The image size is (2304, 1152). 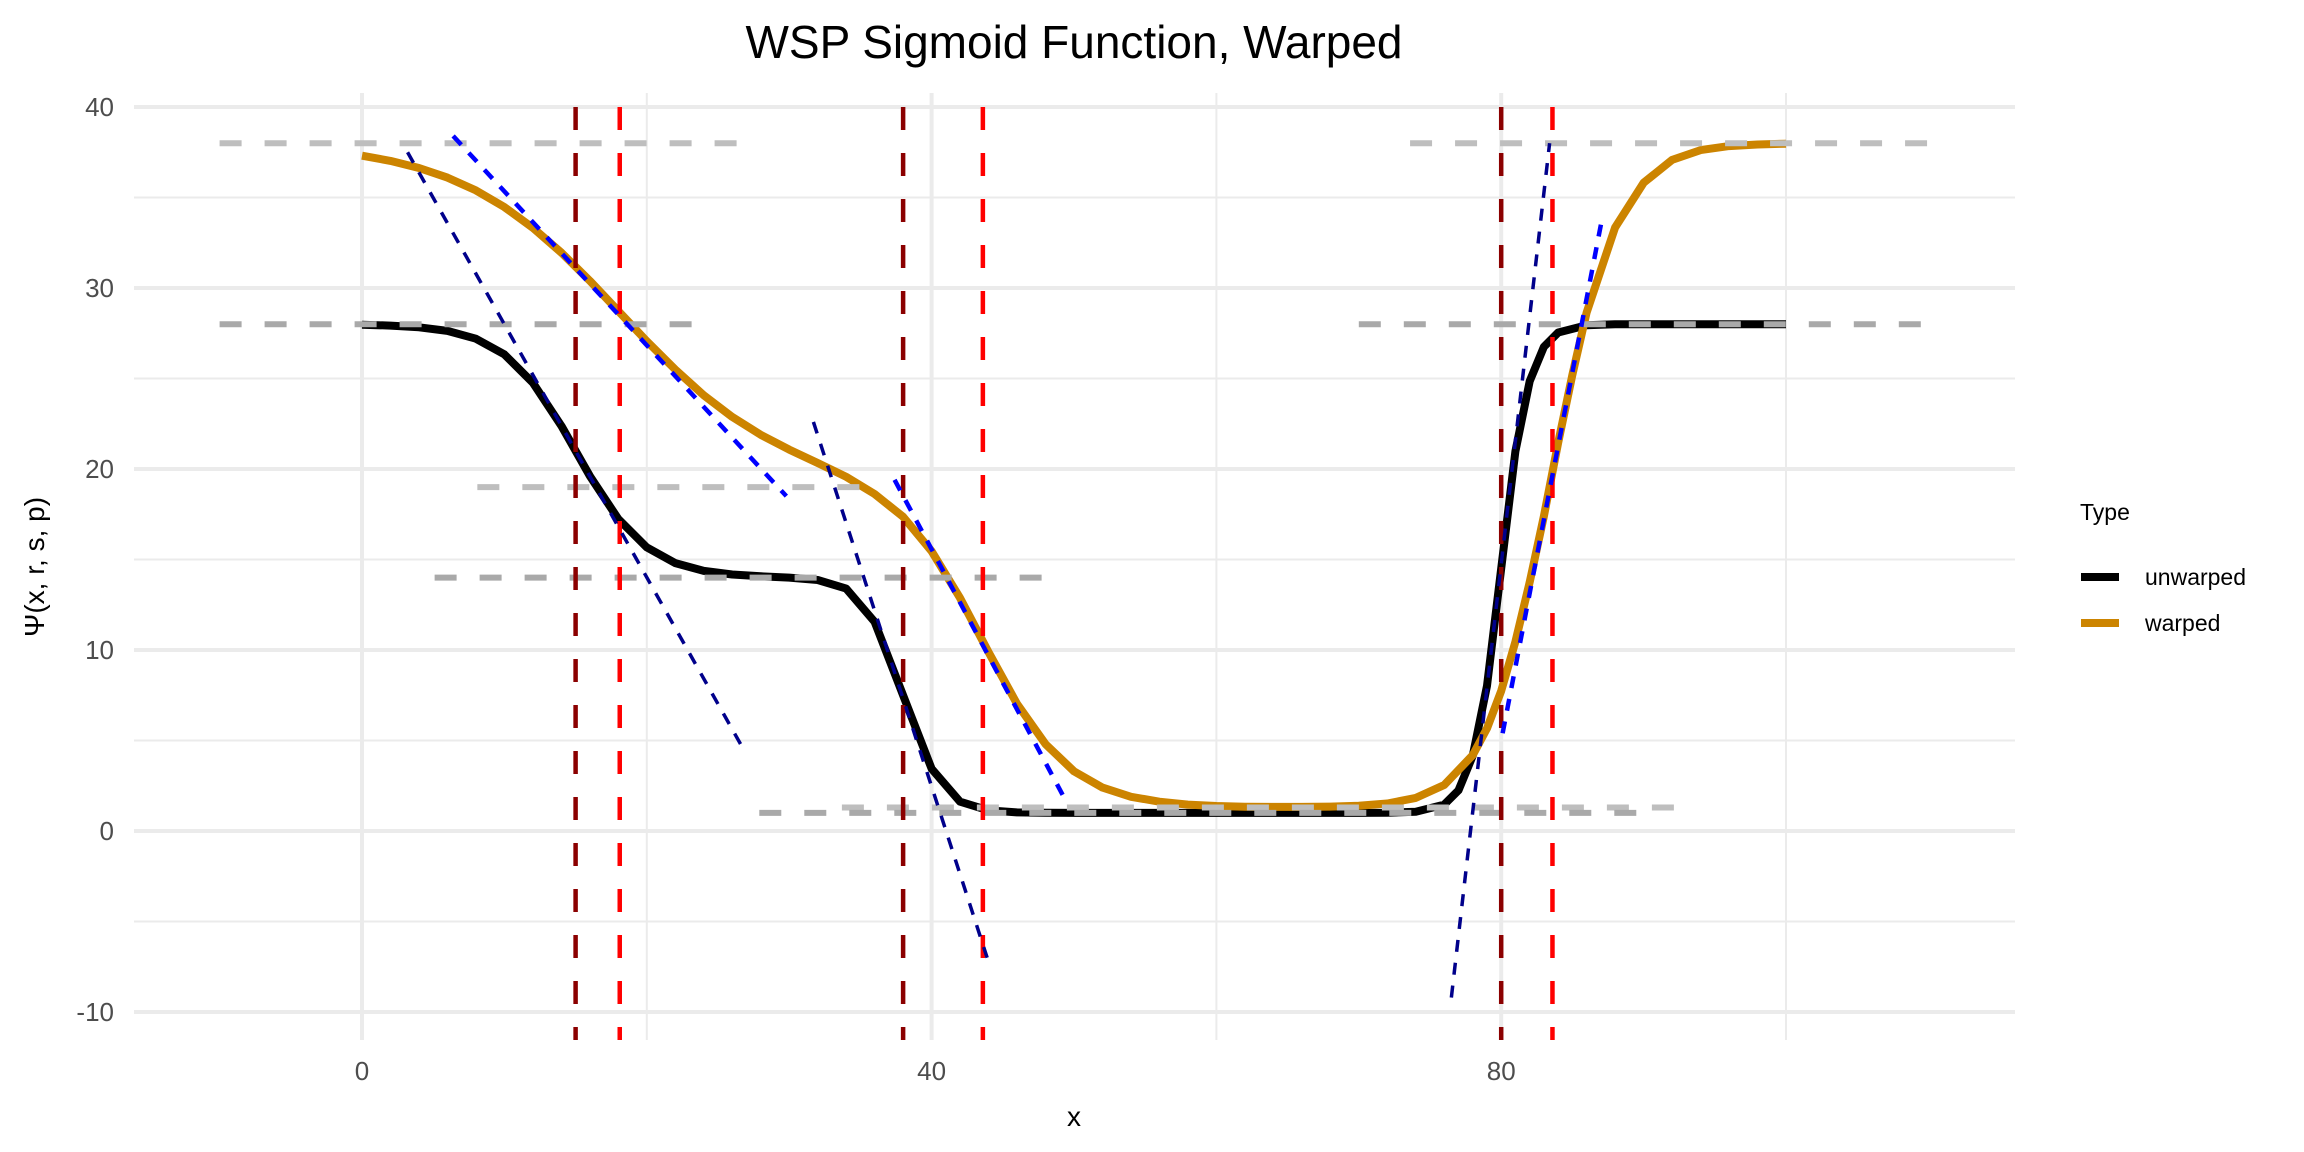 What do you see at coordinates (107, 831) in the screenshot?
I see `y-tick-label: 0` at bounding box center [107, 831].